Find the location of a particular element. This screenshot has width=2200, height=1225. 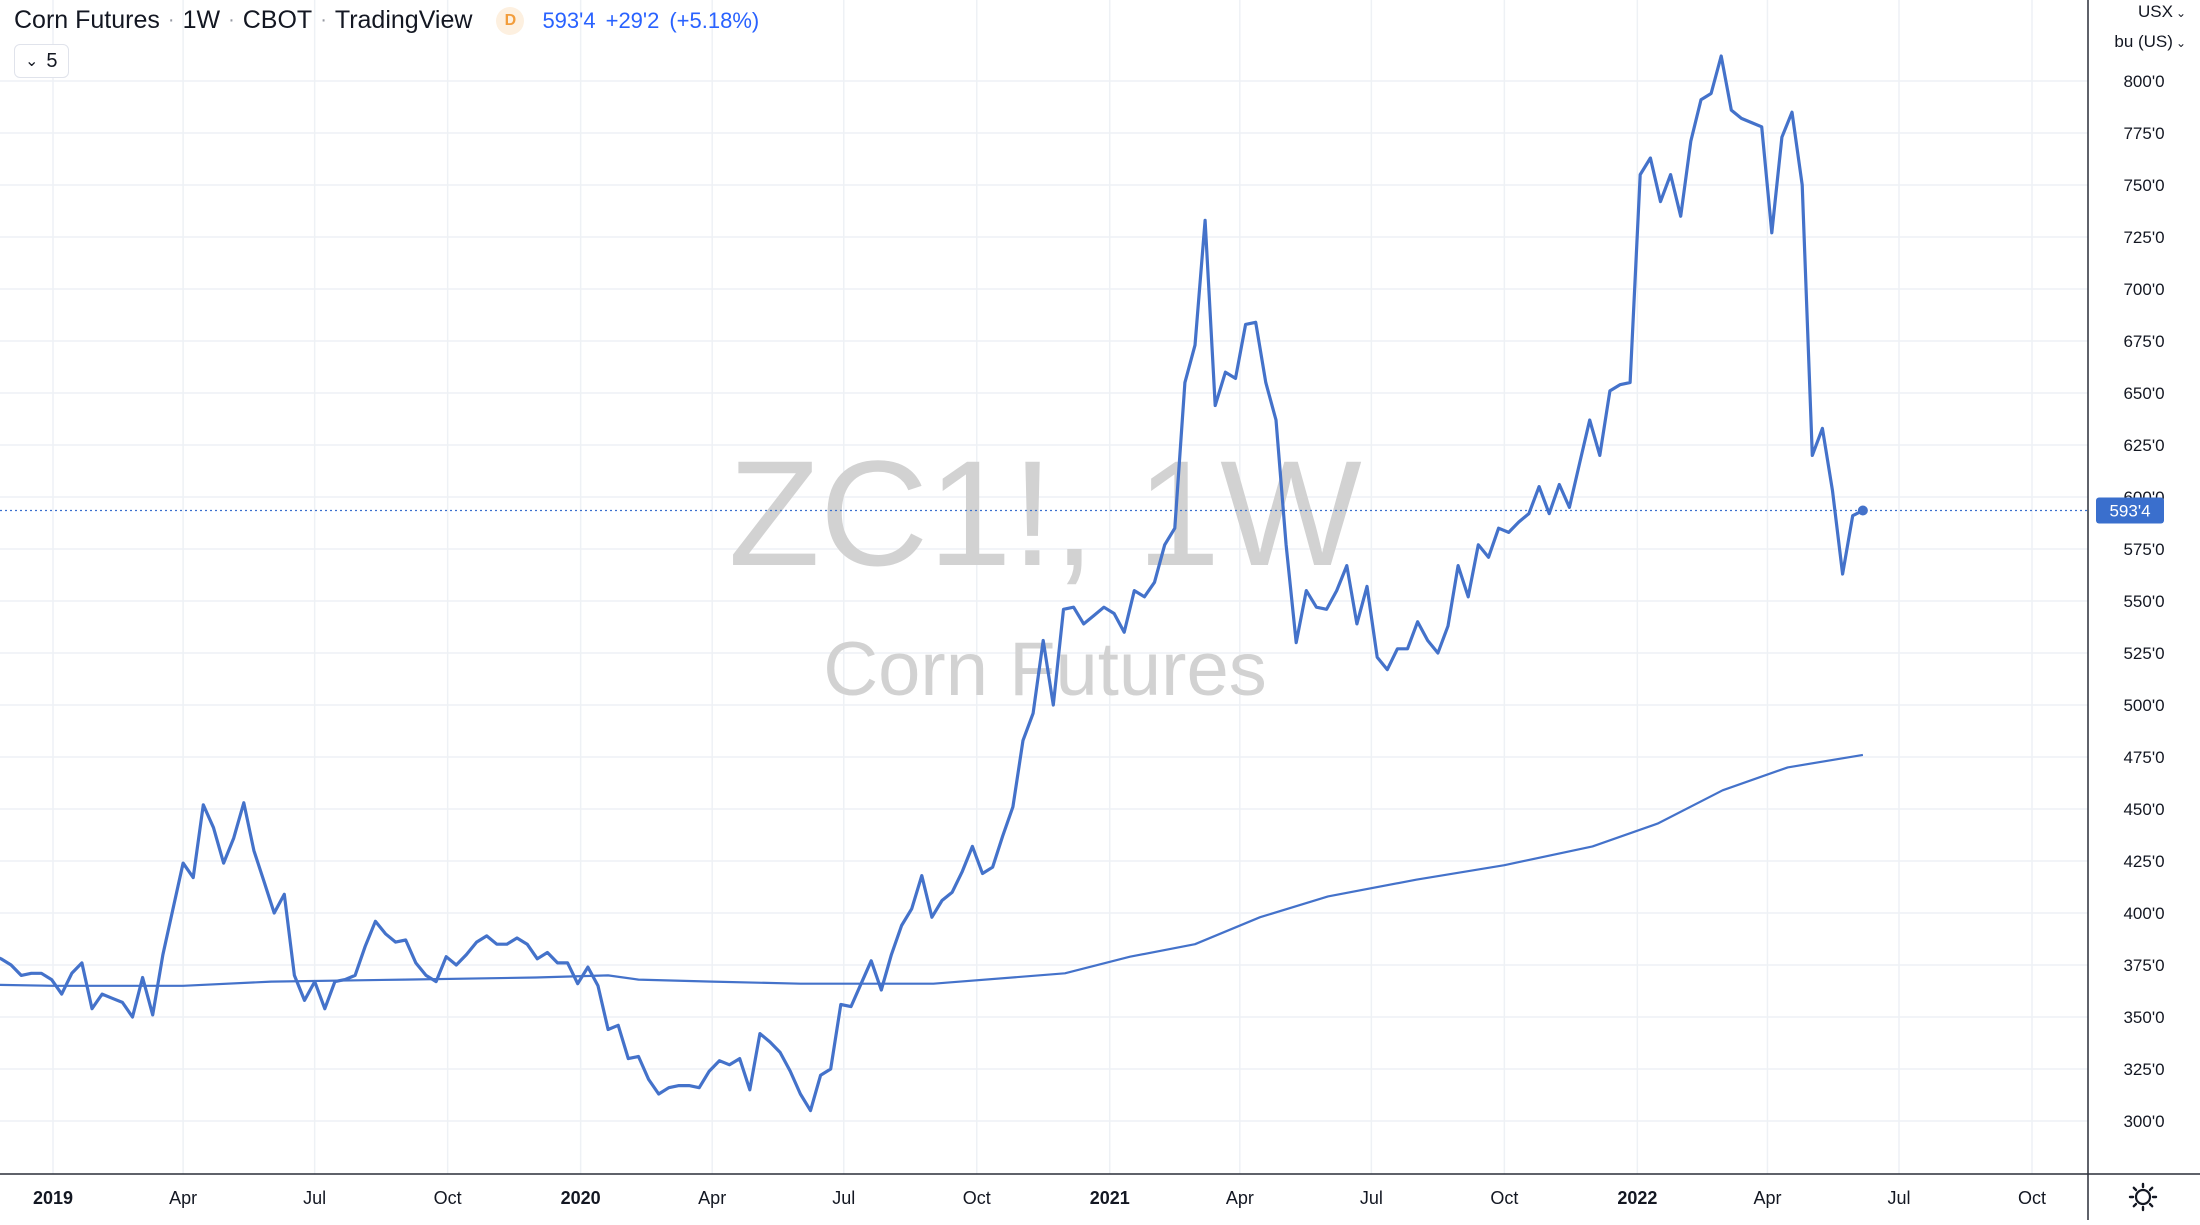

y-tick-label: 525'0 is located at coordinates (2143, 653).